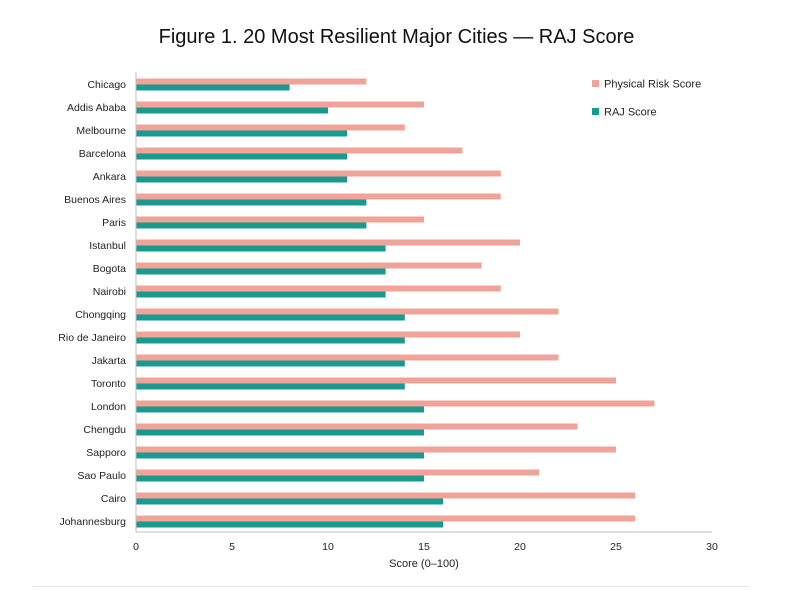 This screenshot has height=590, width=793. Describe the element at coordinates (261, 294) in the screenshot. I see `bar-raj-nairobi` at that location.